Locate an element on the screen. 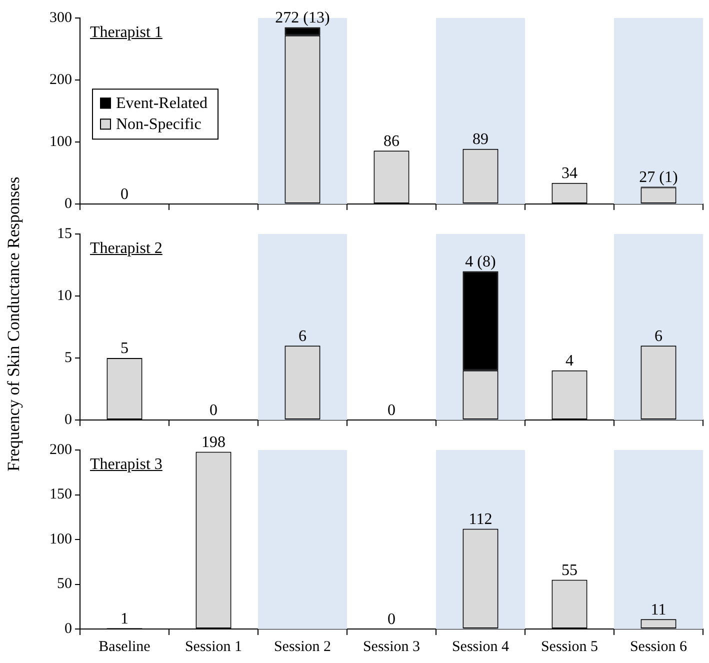  x-tick-label: Session 2 is located at coordinates (303, 646).